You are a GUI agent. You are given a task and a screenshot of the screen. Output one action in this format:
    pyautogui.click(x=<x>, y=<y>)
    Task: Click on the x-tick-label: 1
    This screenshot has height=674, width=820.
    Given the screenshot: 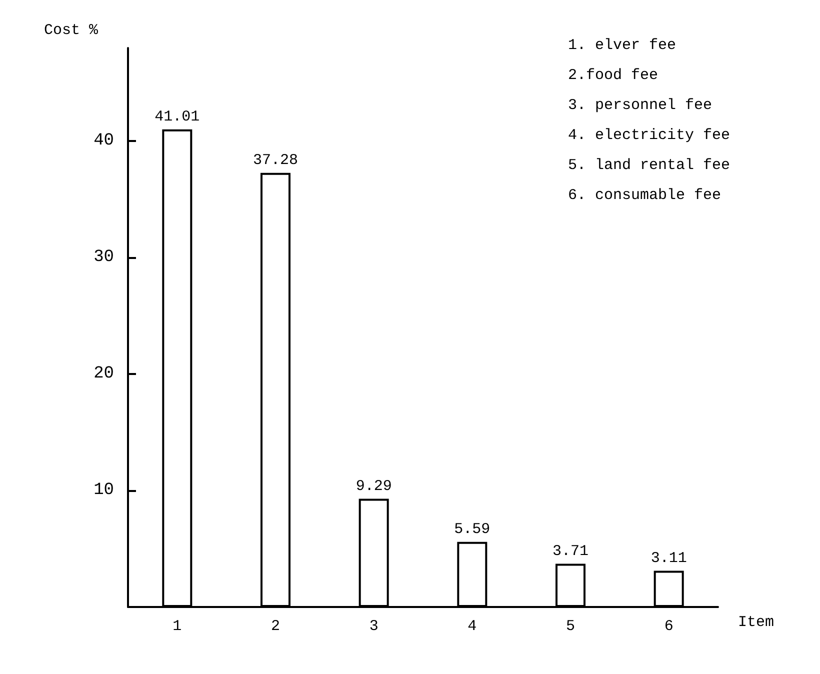 What is the action you would take?
    pyautogui.click(x=177, y=626)
    